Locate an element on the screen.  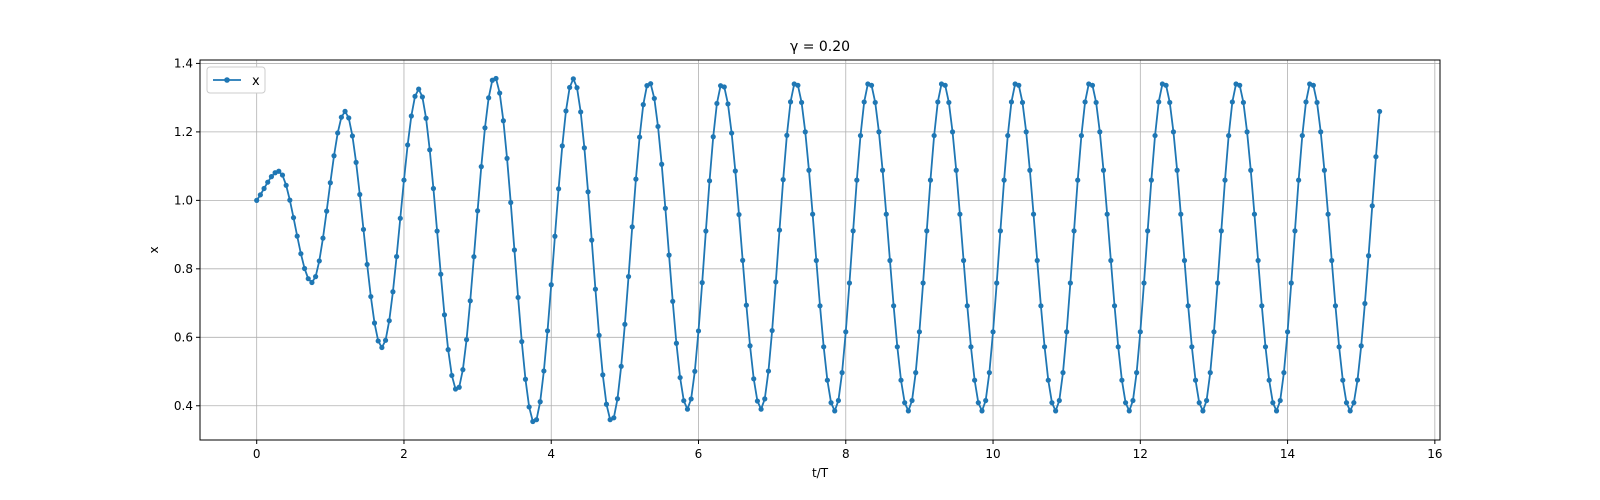
legend: x is located at coordinates (236, 80).